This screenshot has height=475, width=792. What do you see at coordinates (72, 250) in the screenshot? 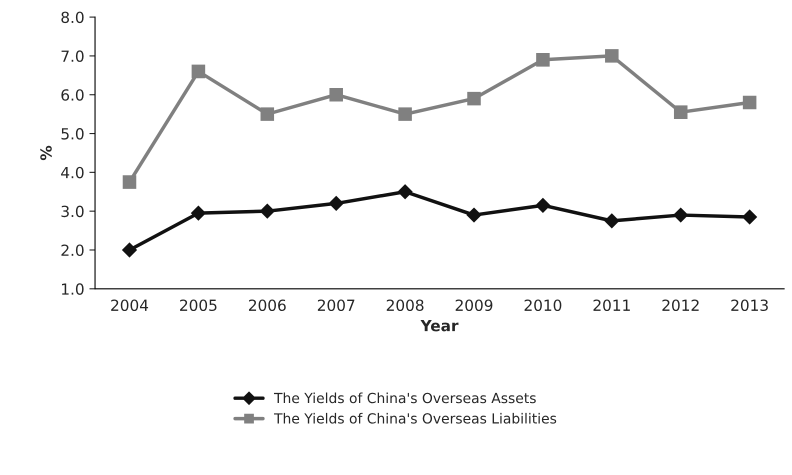
I see `y-tick-label: 2.0` at bounding box center [72, 250].